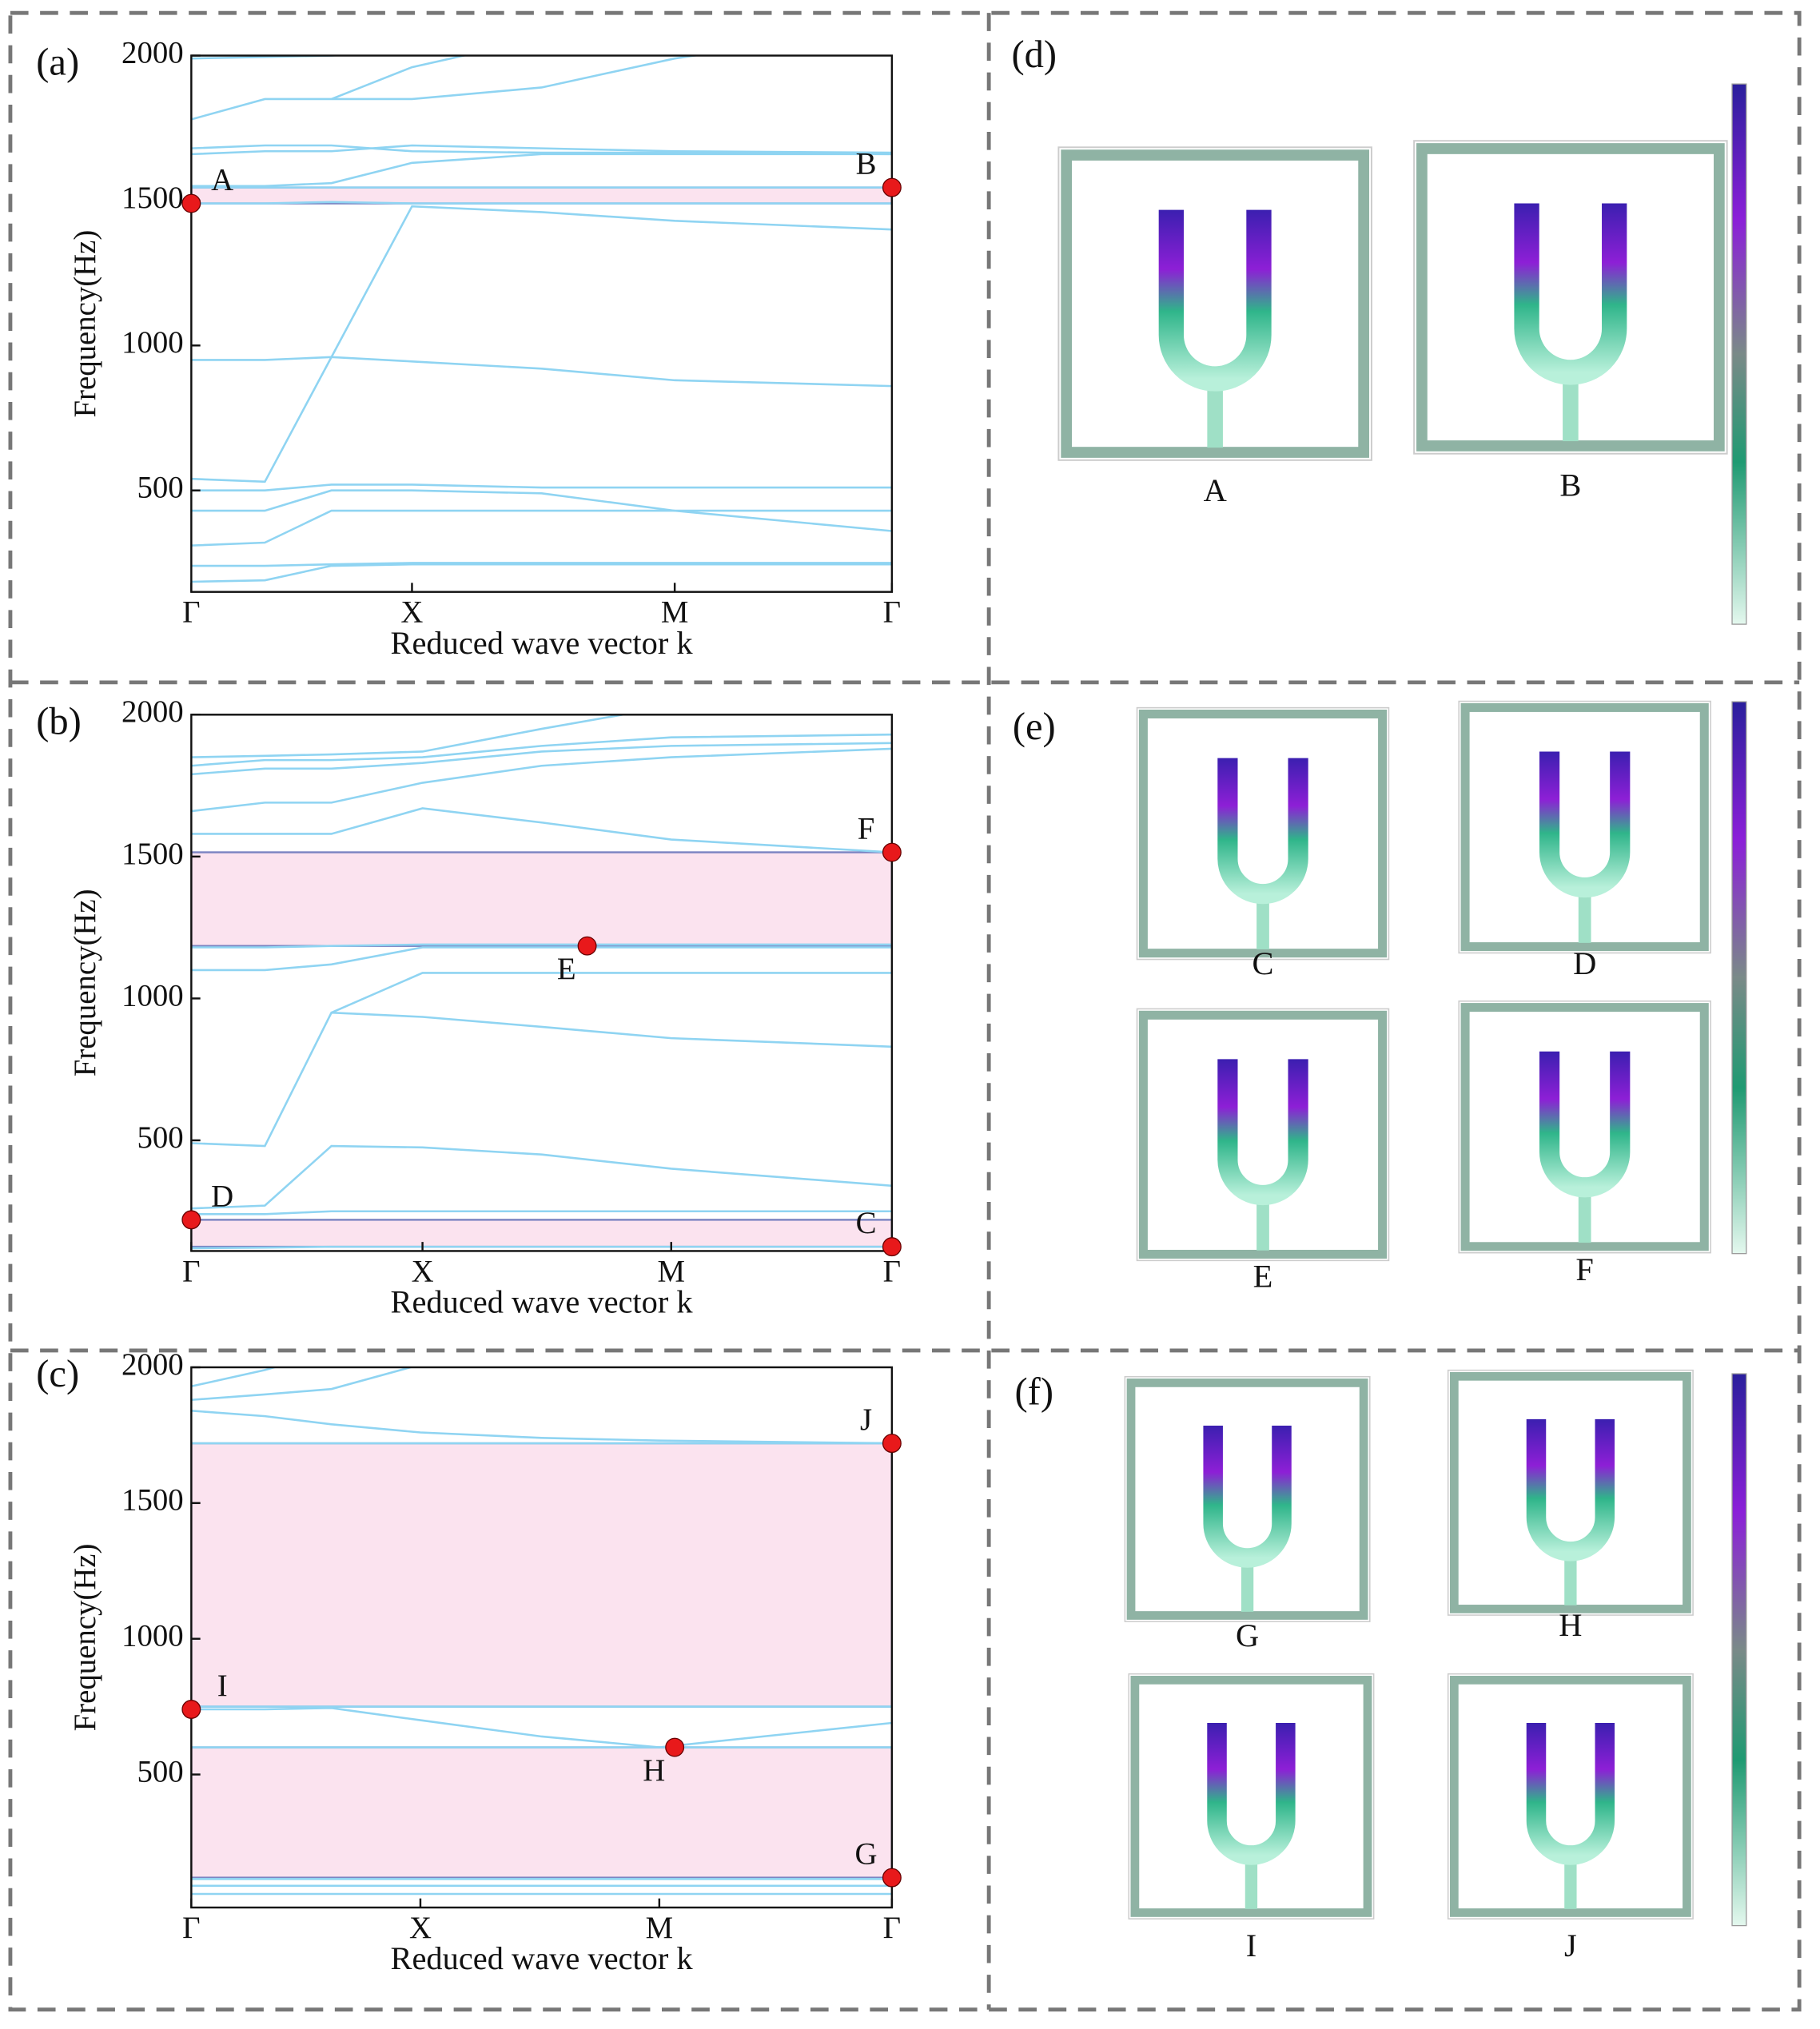 Image resolution: width=1820 pixels, height=2029 pixels. Describe the element at coordinates (222, 180) in the screenshot. I see `point-label: A` at that location.